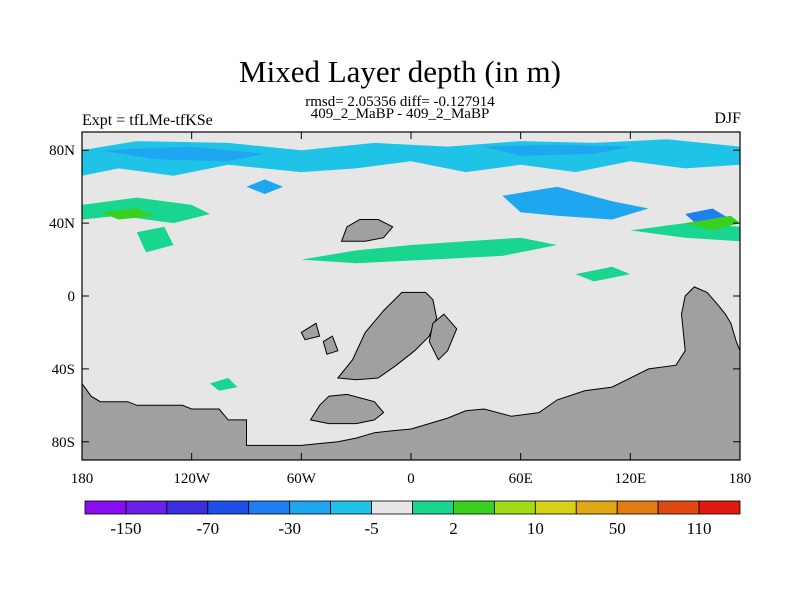  What do you see at coordinates (125, 528) in the screenshot?
I see `colorbar-label: -150` at bounding box center [125, 528].